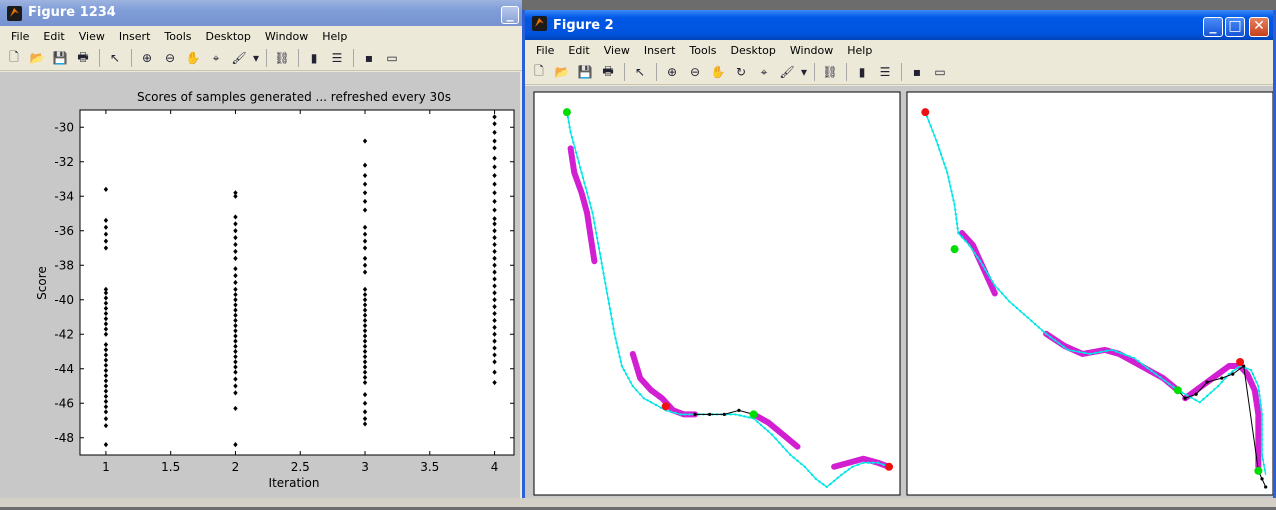 This screenshot has width=1276, height=510. What do you see at coordinates (1259, 27) in the screenshot?
I see `close-button: ✕` at bounding box center [1259, 27].